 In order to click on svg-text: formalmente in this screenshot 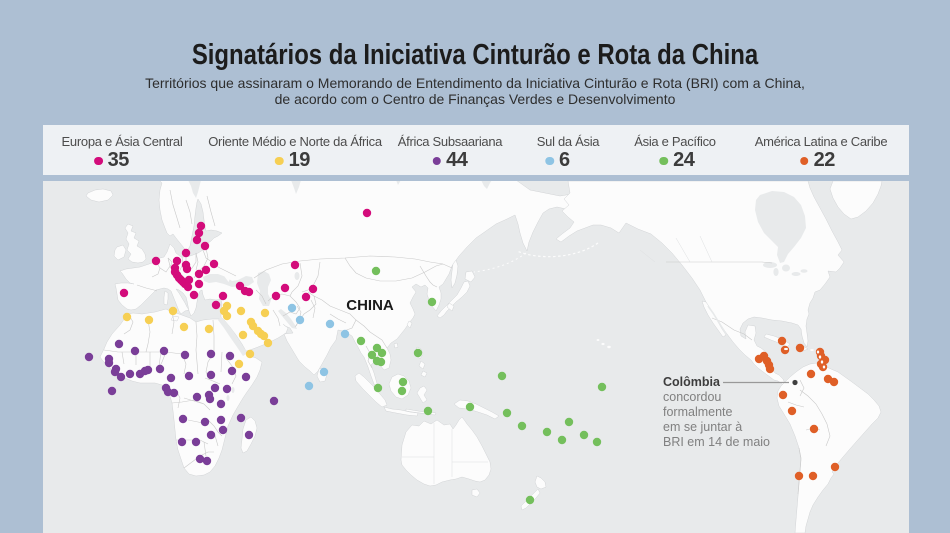, I will do `click(698, 412)`.